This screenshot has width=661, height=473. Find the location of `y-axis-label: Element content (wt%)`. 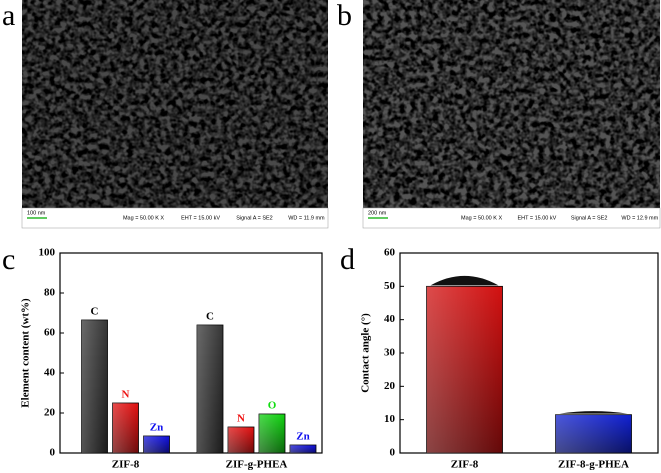

y-axis-label: Element content (wt%) is located at coordinates (26, 353).